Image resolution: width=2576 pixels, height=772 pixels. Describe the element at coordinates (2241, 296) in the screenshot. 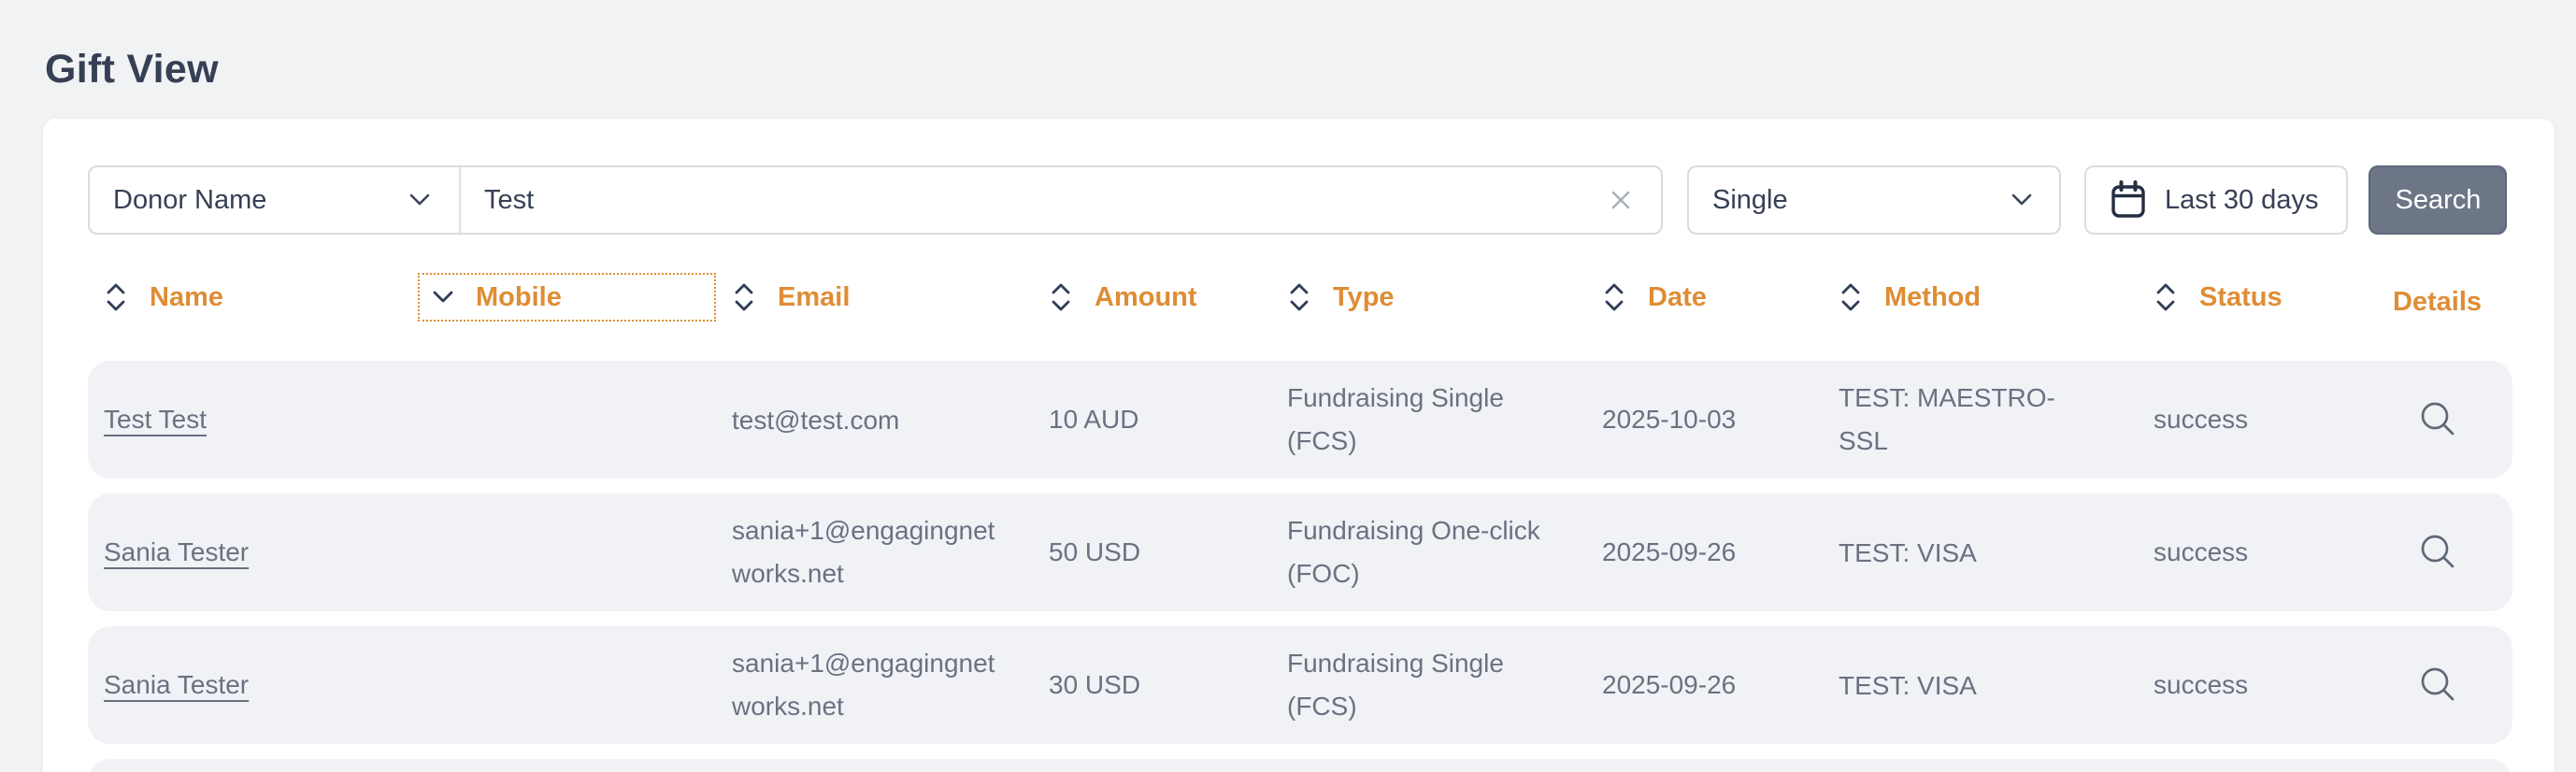

I see `column-label: Status` at that location.